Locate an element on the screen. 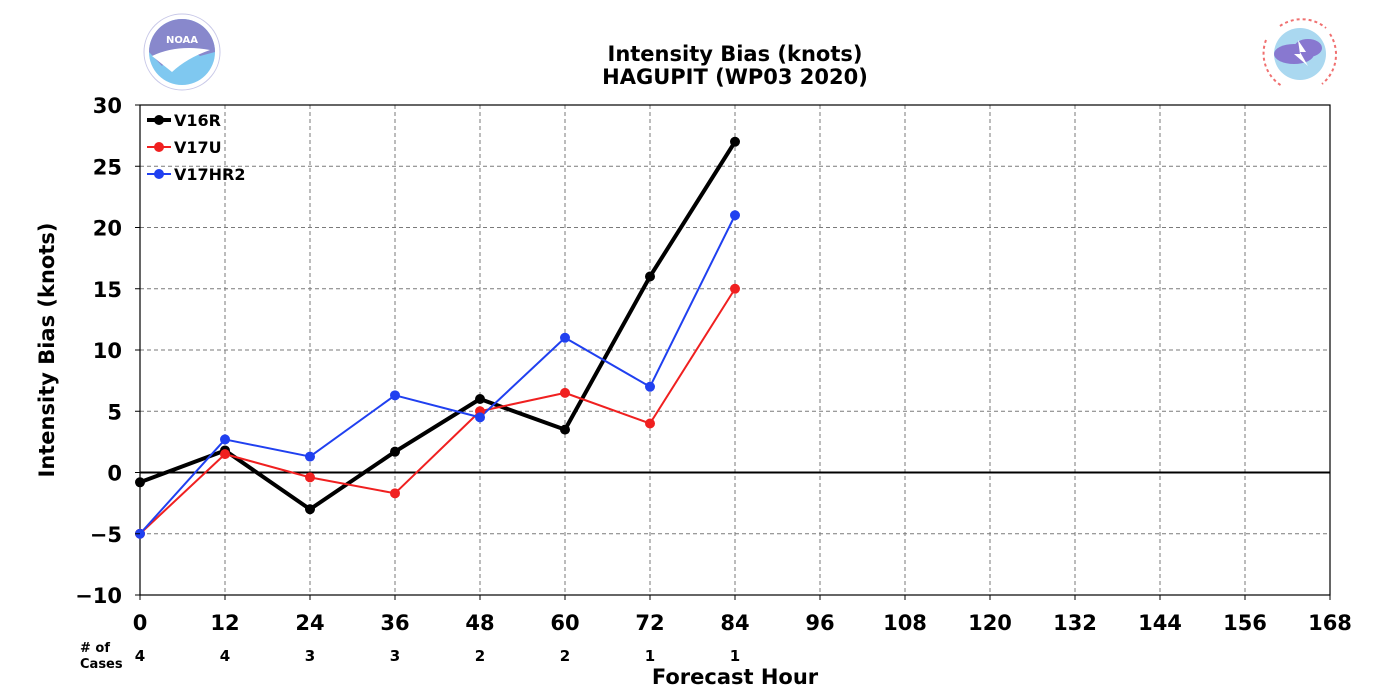 Image resolution: width=1400 pixels, height=700 pixels. x-tick-label: 12 is located at coordinates (224, 623).